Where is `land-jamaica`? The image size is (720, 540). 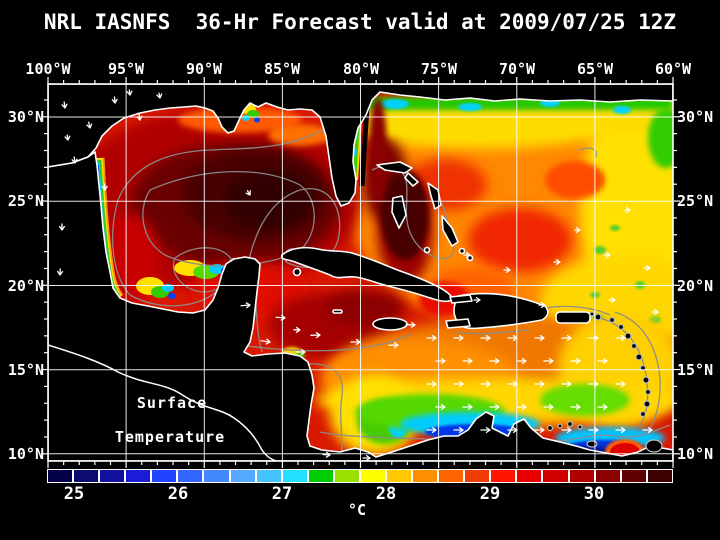 land-jamaica is located at coordinates (390, 324).